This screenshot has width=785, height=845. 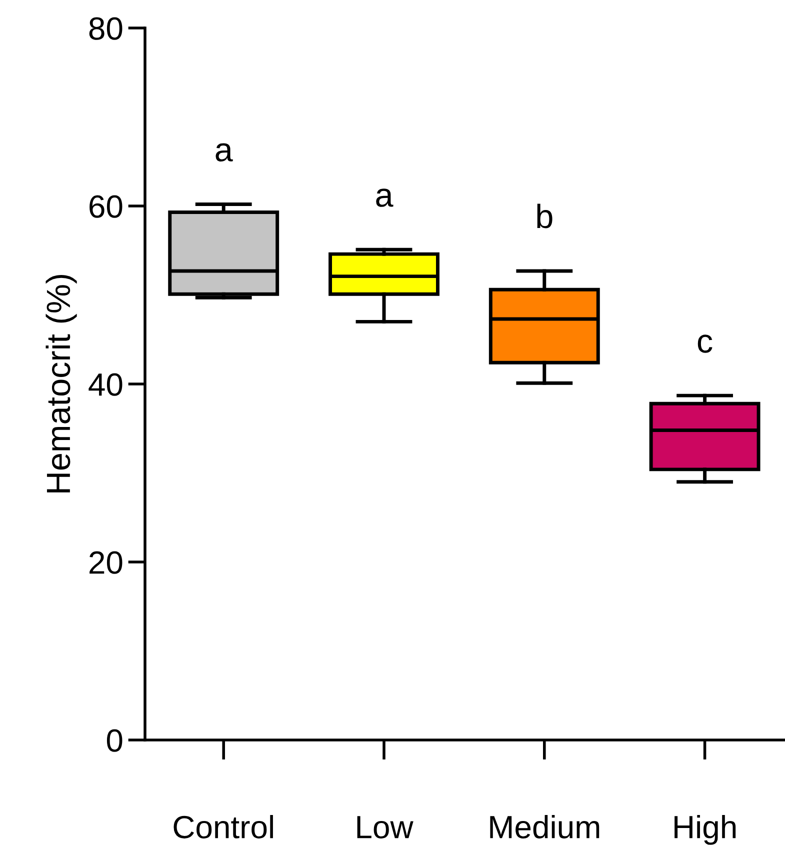 What do you see at coordinates (105, 28) in the screenshot?
I see `y-tick-label: 80` at bounding box center [105, 28].